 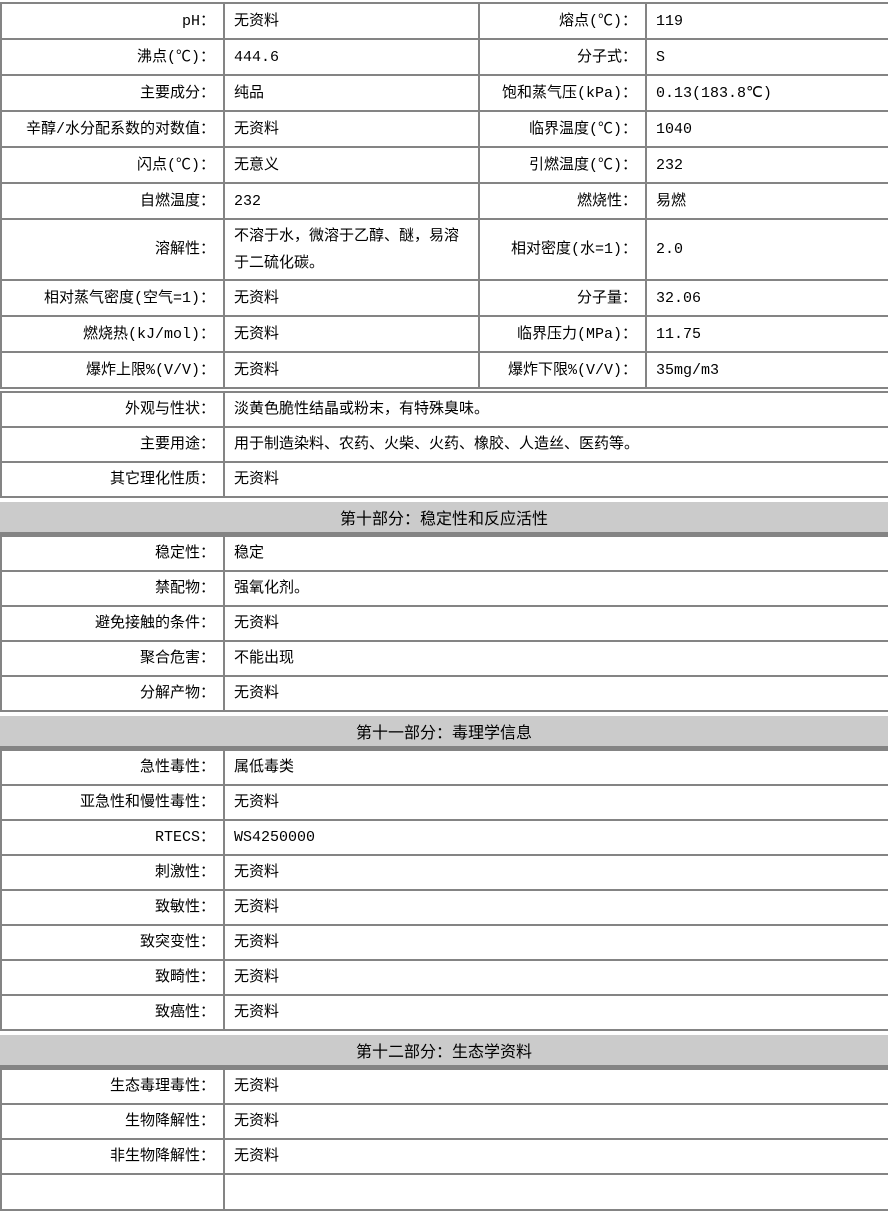 I want to click on property-value: 119, so click(x=766, y=21).